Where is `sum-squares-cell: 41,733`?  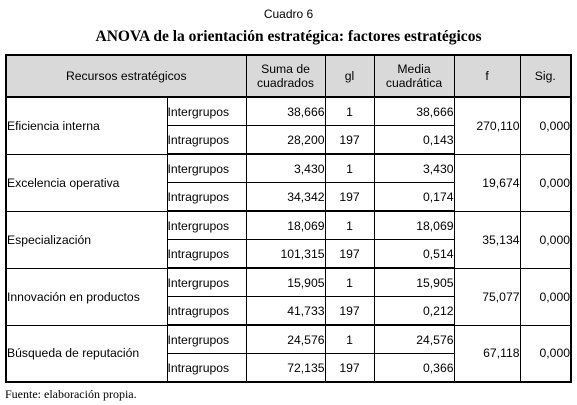 sum-squares-cell: 41,733 is located at coordinates (285, 311).